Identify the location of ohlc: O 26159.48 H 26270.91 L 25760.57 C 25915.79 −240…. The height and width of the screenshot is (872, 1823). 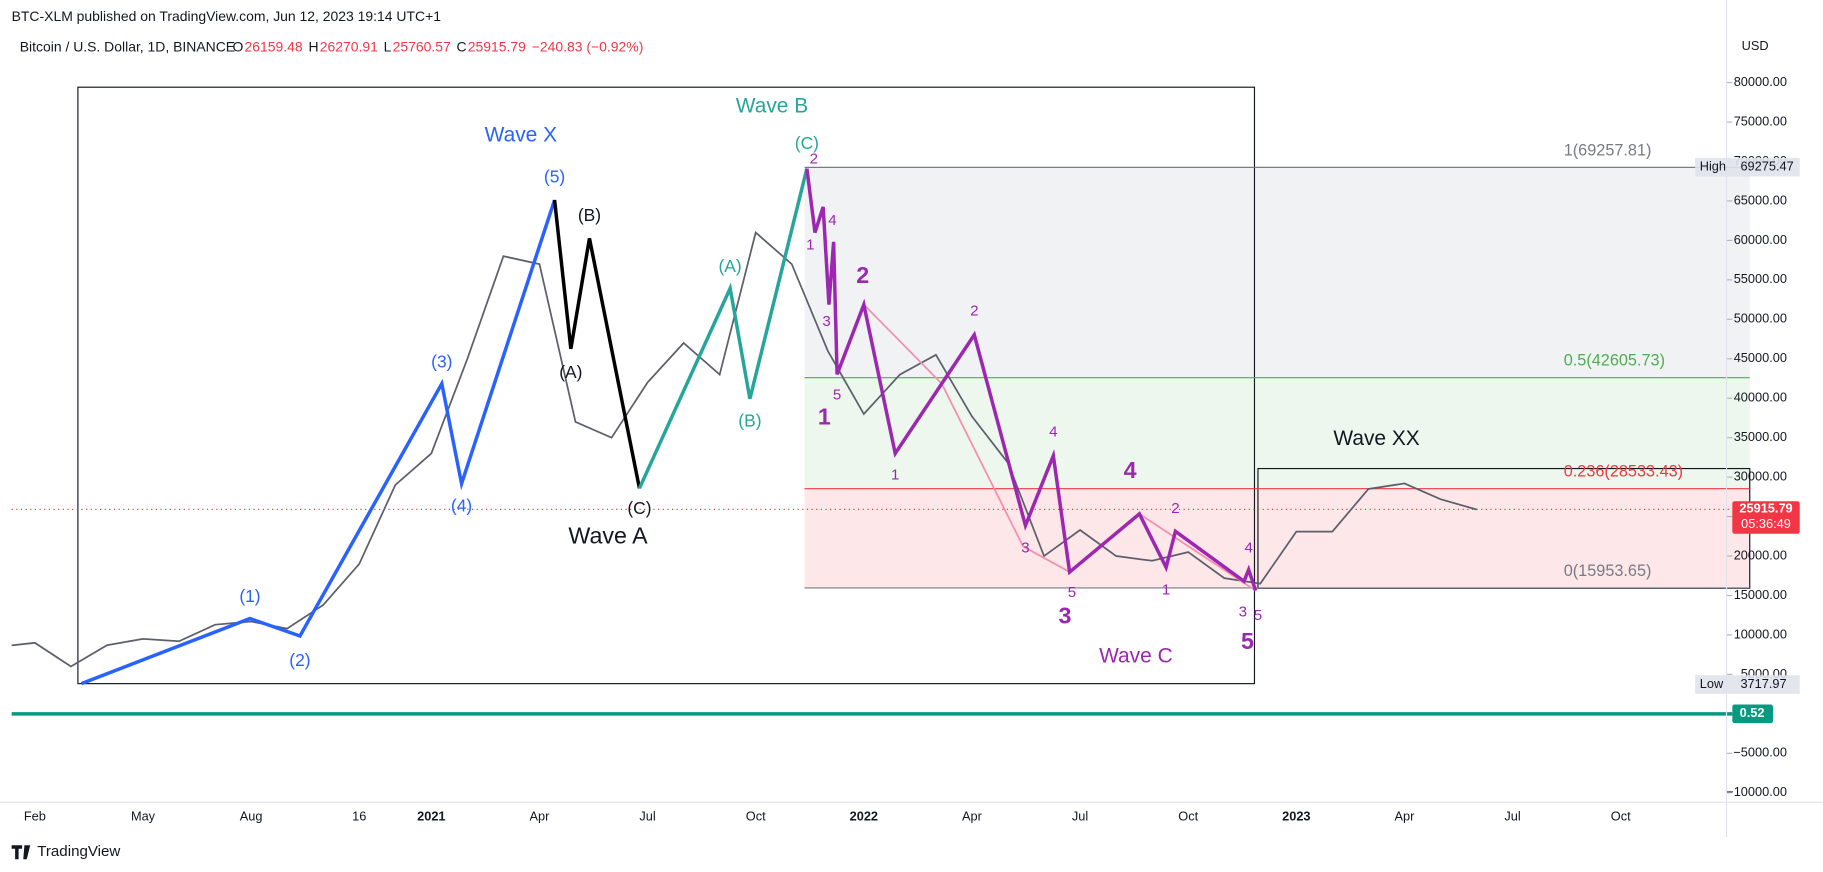
(438, 46).